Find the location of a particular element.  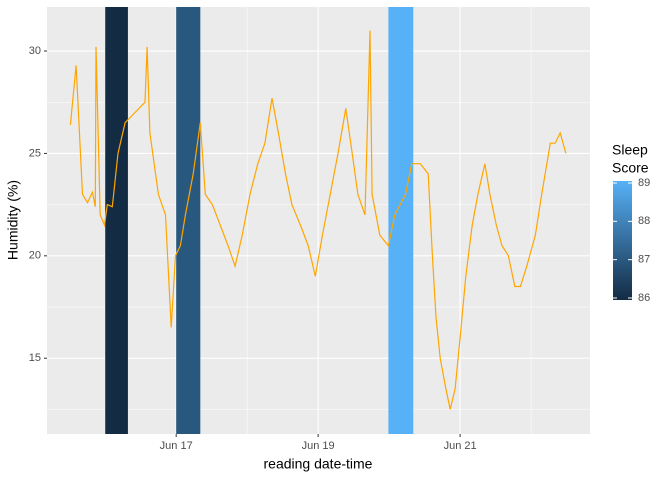

legend-title: Sleep is located at coordinates (630, 150).